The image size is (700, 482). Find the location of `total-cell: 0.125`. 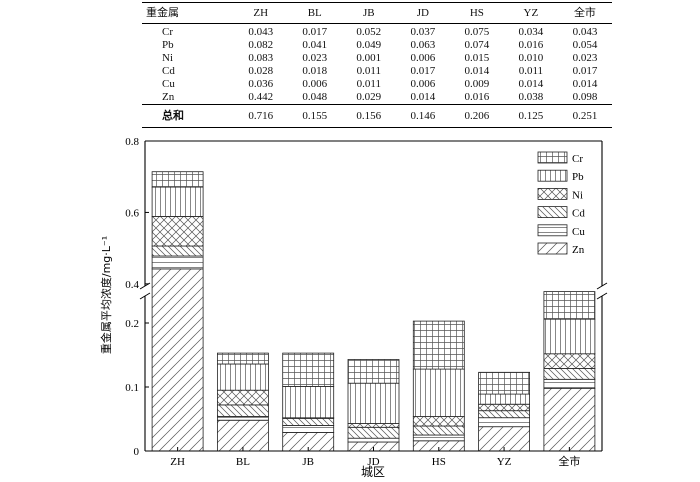

total-cell: 0.125 is located at coordinates (530, 116).